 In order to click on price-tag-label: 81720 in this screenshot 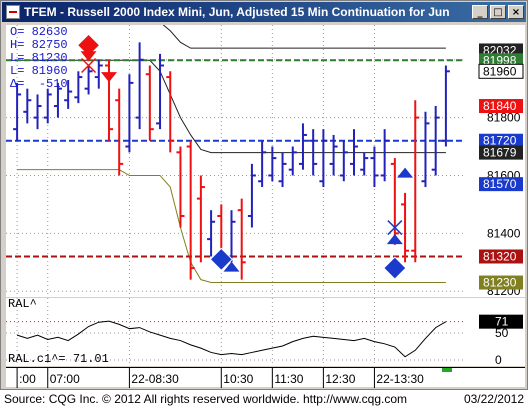, I will do `click(500, 141)`.